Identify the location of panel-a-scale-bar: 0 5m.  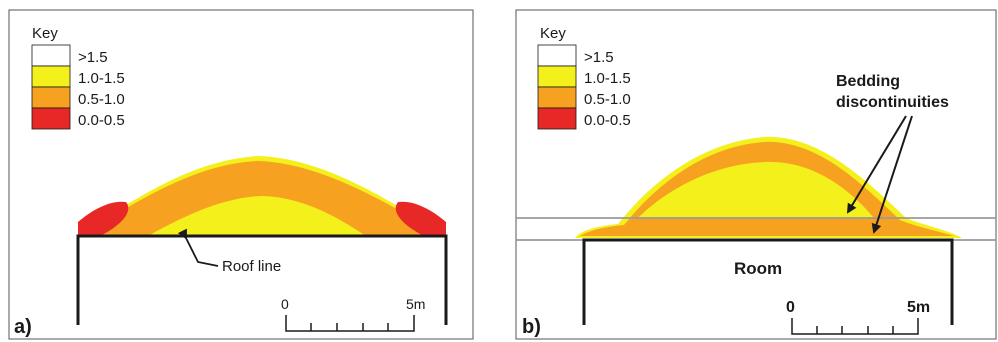
(353, 314).